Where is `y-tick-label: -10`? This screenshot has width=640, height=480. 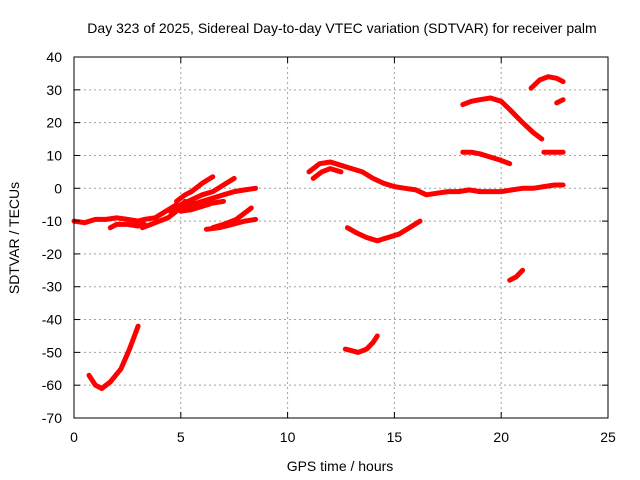
y-tick-label: -10 is located at coordinates (52, 221).